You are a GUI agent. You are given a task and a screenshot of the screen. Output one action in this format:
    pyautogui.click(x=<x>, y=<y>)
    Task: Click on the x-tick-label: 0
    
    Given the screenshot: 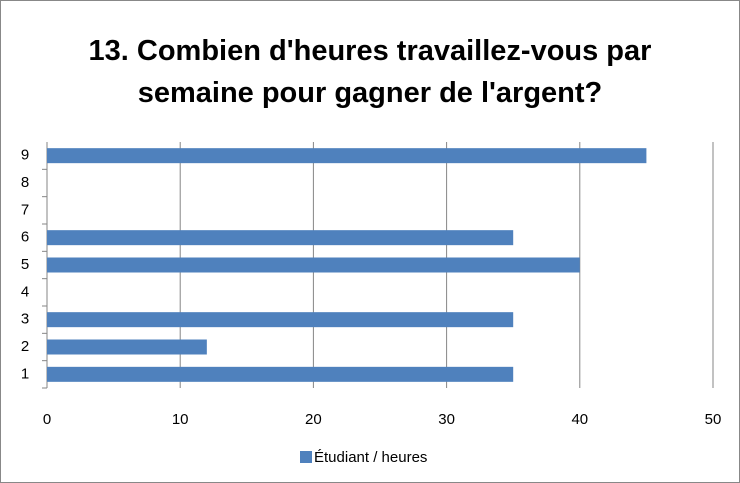 What is the action you would take?
    pyautogui.click(x=47, y=419)
    